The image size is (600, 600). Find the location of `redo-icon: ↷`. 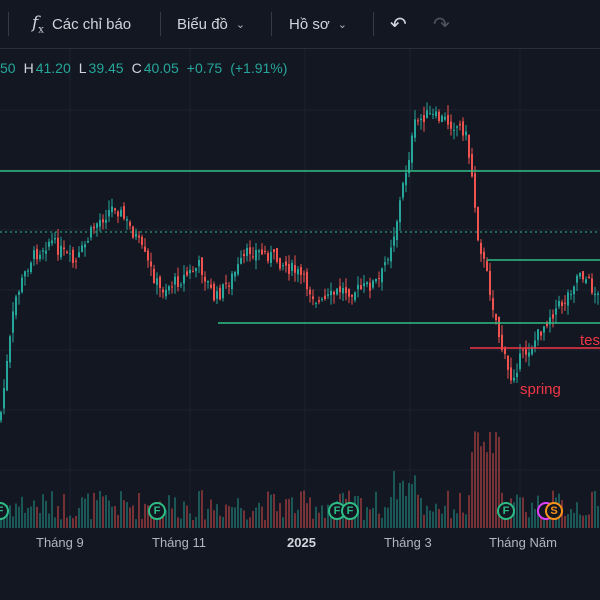

redo-icon: ↷ is located at coordinates (441, 24).